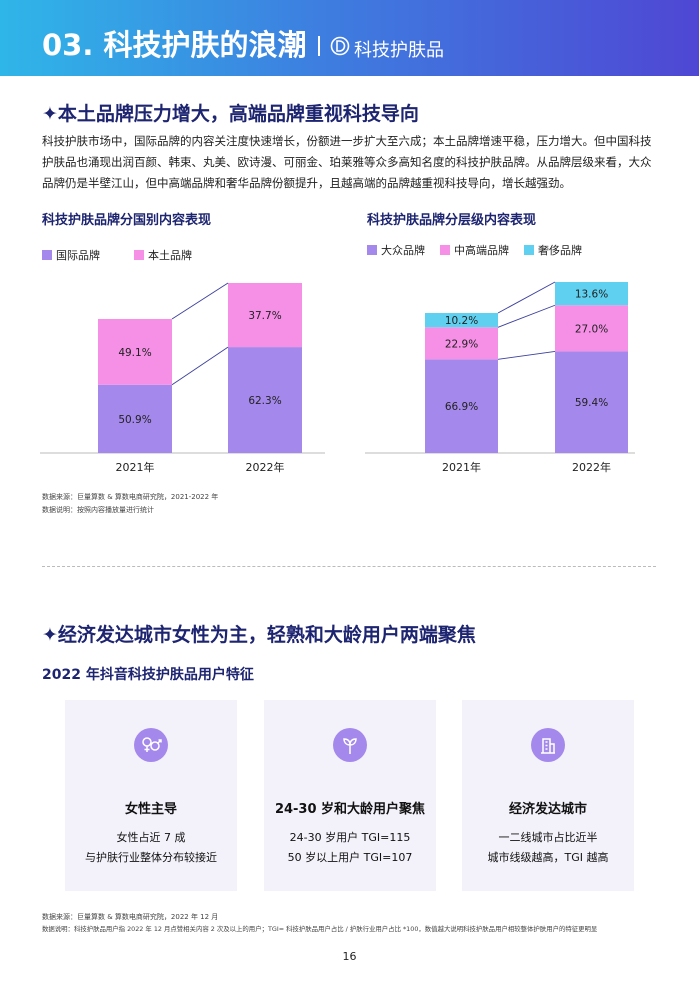 Image resolution: width=699 pixels, height=983 pixels. Describe the element at coordinates (98, 510) in the screenshot. I see `source-note: 数据说明：按照内容播放量进行统计` at that location.